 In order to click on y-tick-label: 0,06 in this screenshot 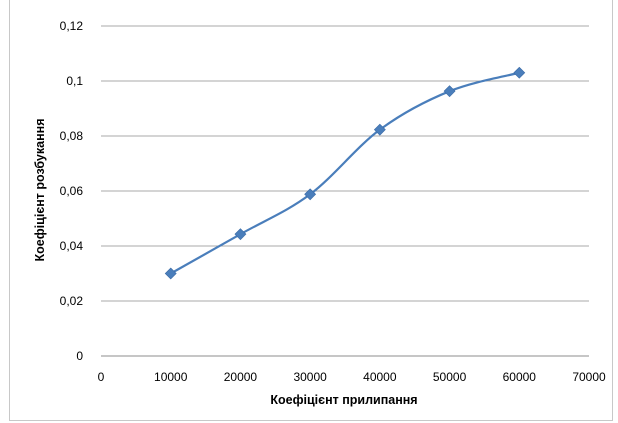, I will do `click(72, 191)`.